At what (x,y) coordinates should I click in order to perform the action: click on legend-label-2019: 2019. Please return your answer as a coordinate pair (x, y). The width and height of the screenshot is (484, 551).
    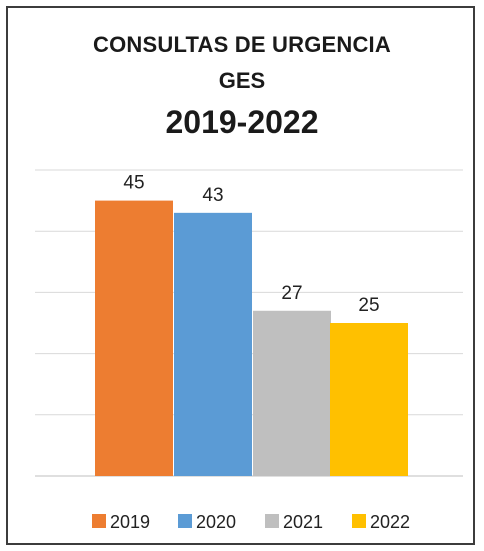
    Looking at the image, I should click on (130, 522).